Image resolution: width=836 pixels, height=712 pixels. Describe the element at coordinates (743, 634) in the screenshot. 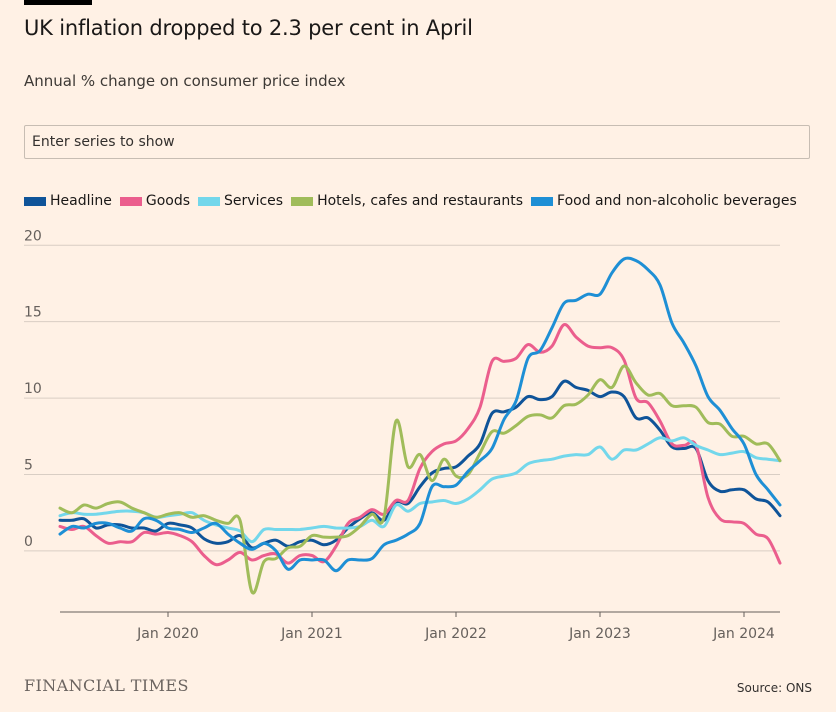

I see `x-tick-label: Jan 2024` at that location.